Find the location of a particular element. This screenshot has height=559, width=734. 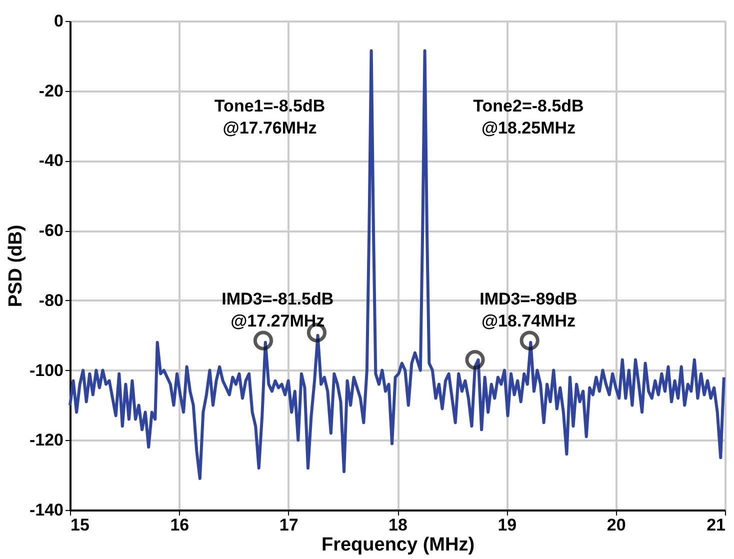

x-tick-label: 20 is located at coordinates (616, 525).